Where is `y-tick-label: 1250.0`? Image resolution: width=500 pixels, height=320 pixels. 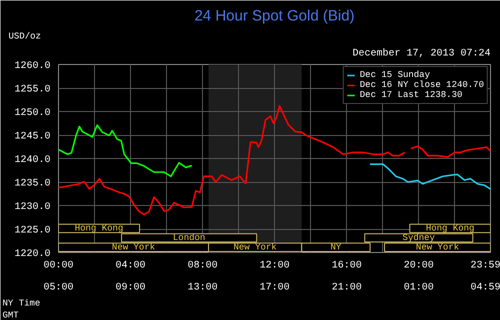
y-tick-label: 1250.0 is located at coordinates (32, 113).